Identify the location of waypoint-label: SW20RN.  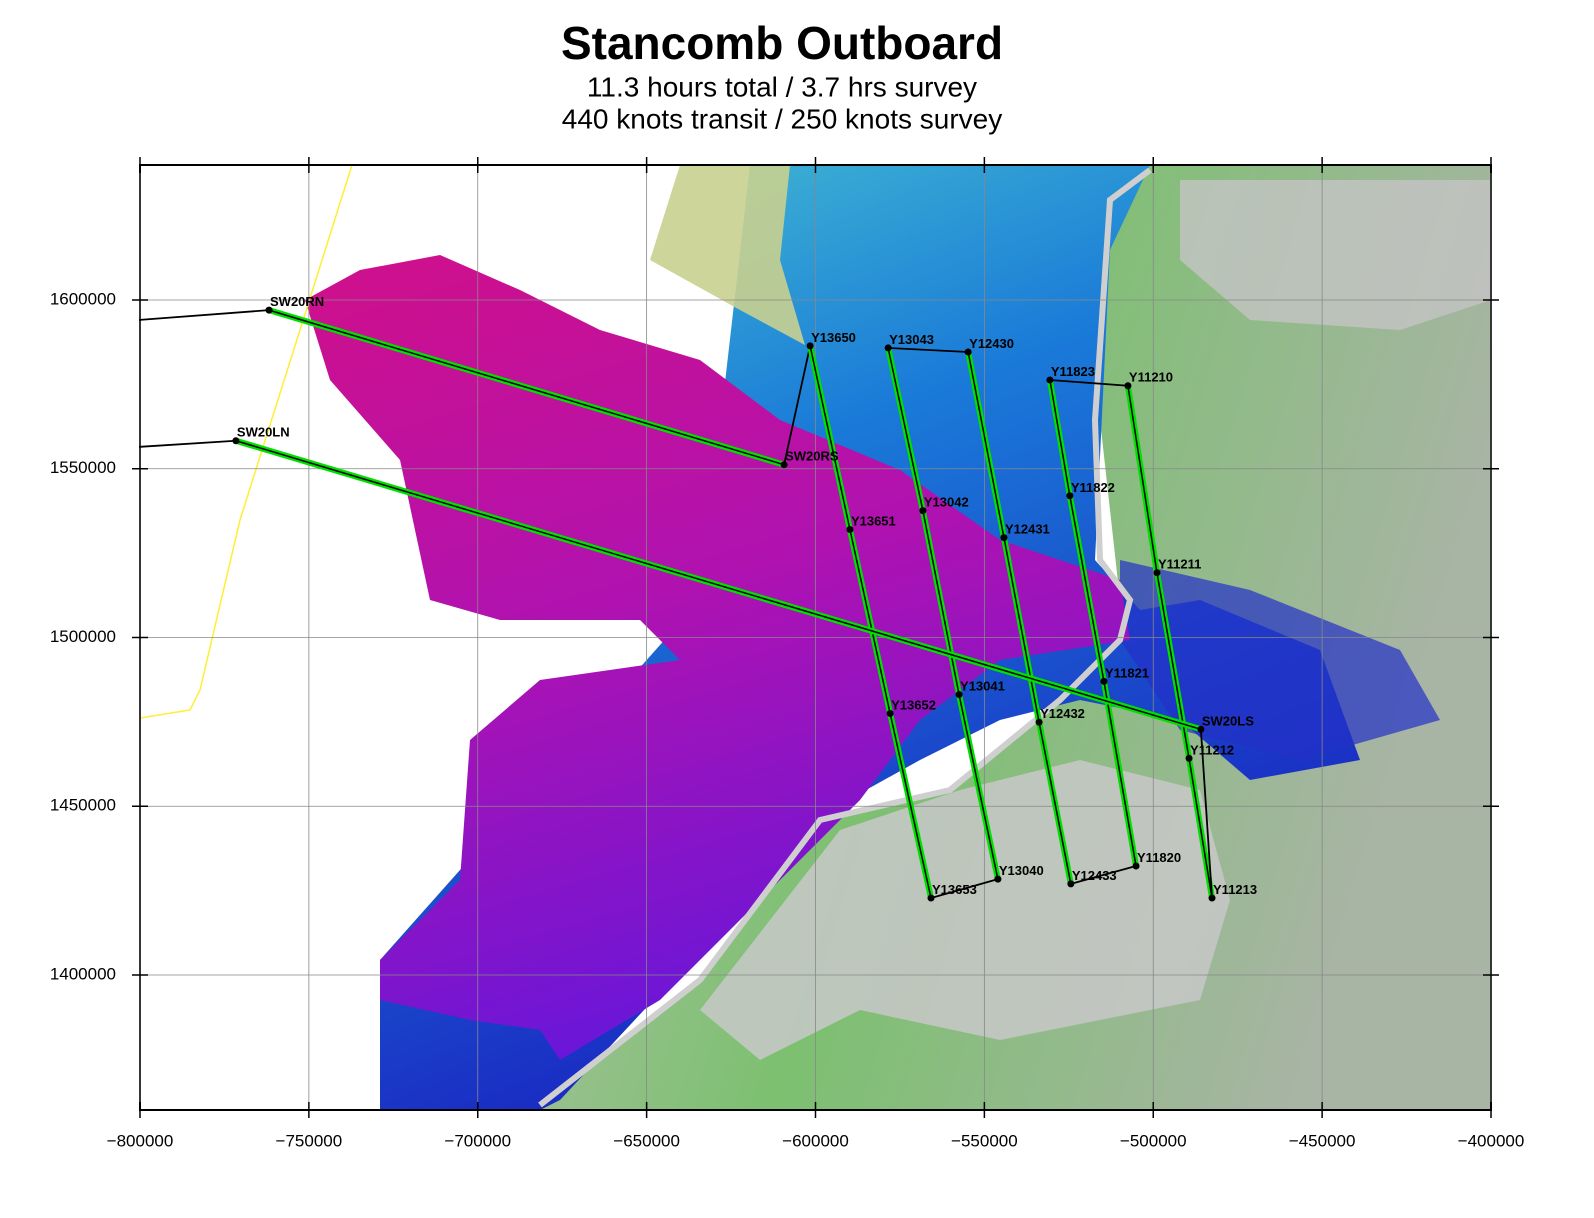
(297, 301).